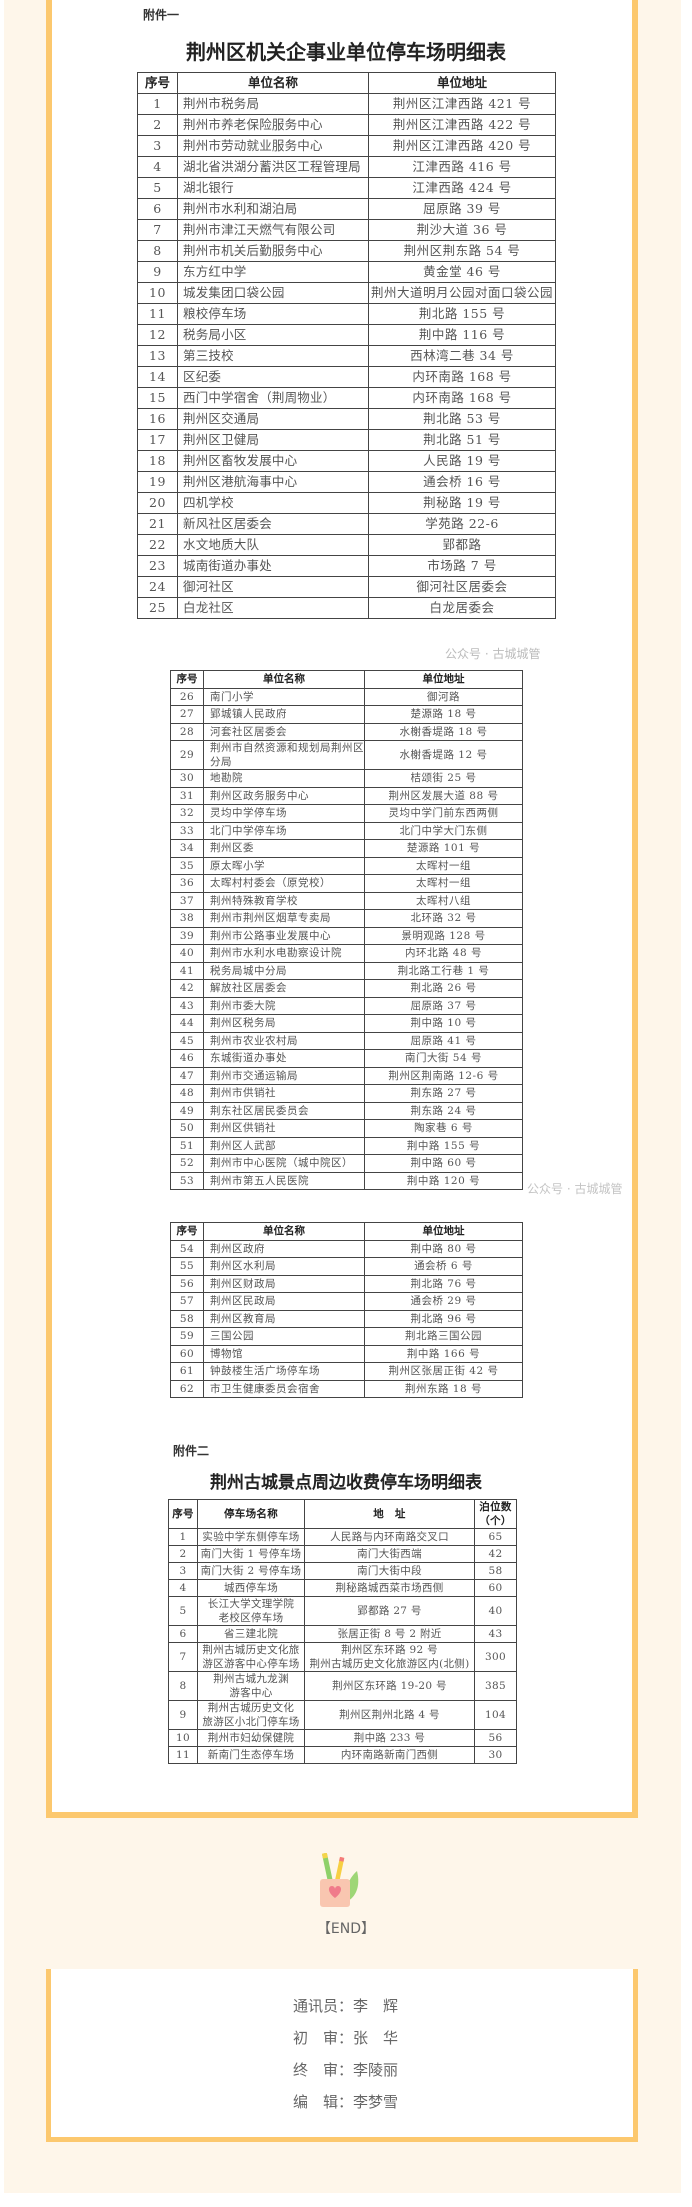 The height and width of the screenshot is (2207, 692). I want to click on table-cell: 荆北路三国公园, so click(443, 1336).